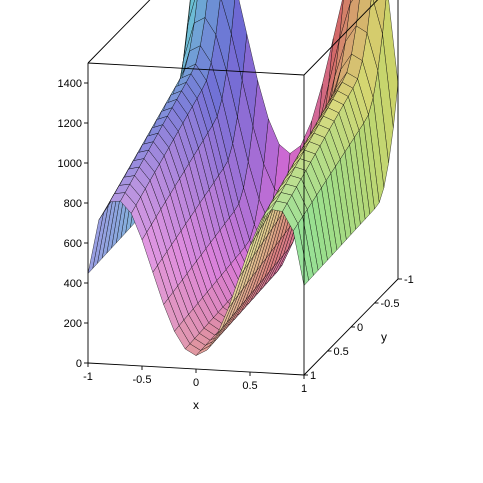  I want to click on x-tick-label: -1, so click(88, 377).